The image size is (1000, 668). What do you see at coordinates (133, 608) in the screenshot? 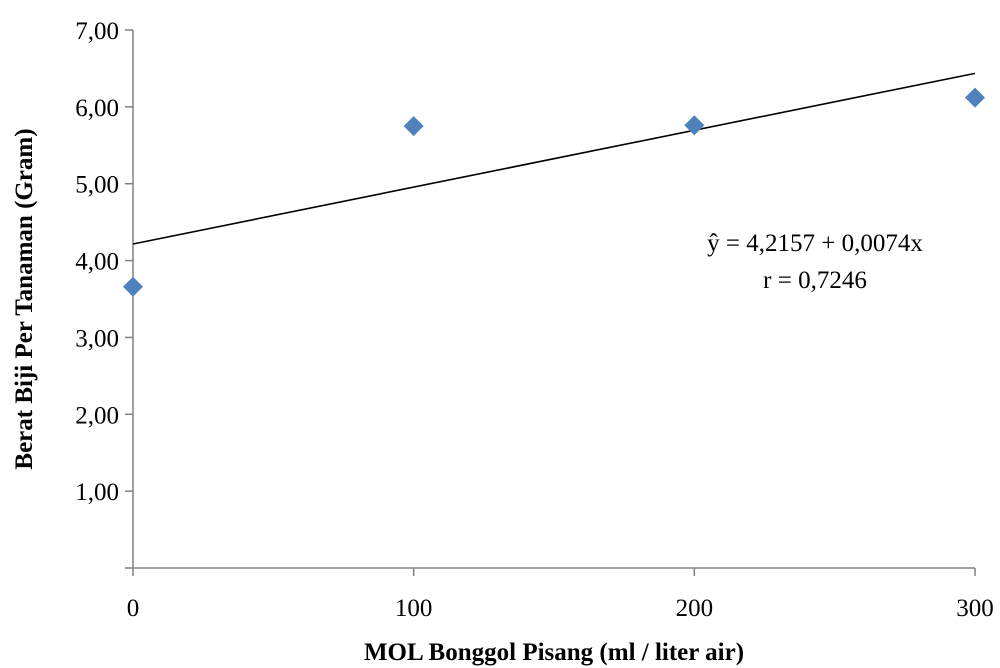
I see `x-tick-label: 0` at bounding box center [133, 608].